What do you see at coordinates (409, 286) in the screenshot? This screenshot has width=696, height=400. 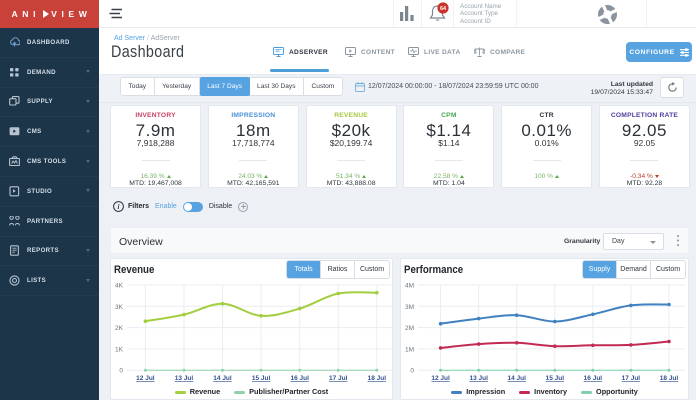 I see `svg-text: 4M` at bounding box center [409, 286].